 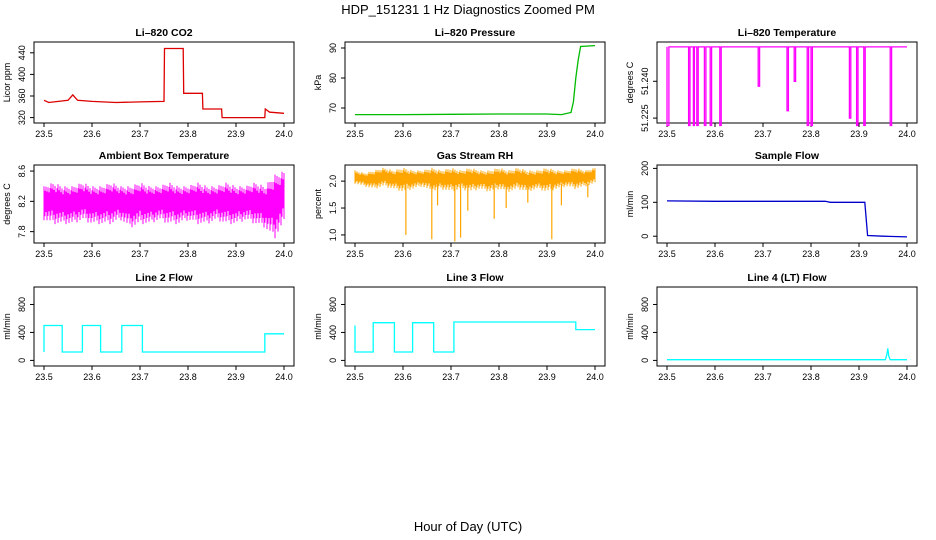 What do you see at coordinates (333, 208) in the screenshot?
I see `y-tick-label: 1.5` at bounding box center [333, 208].